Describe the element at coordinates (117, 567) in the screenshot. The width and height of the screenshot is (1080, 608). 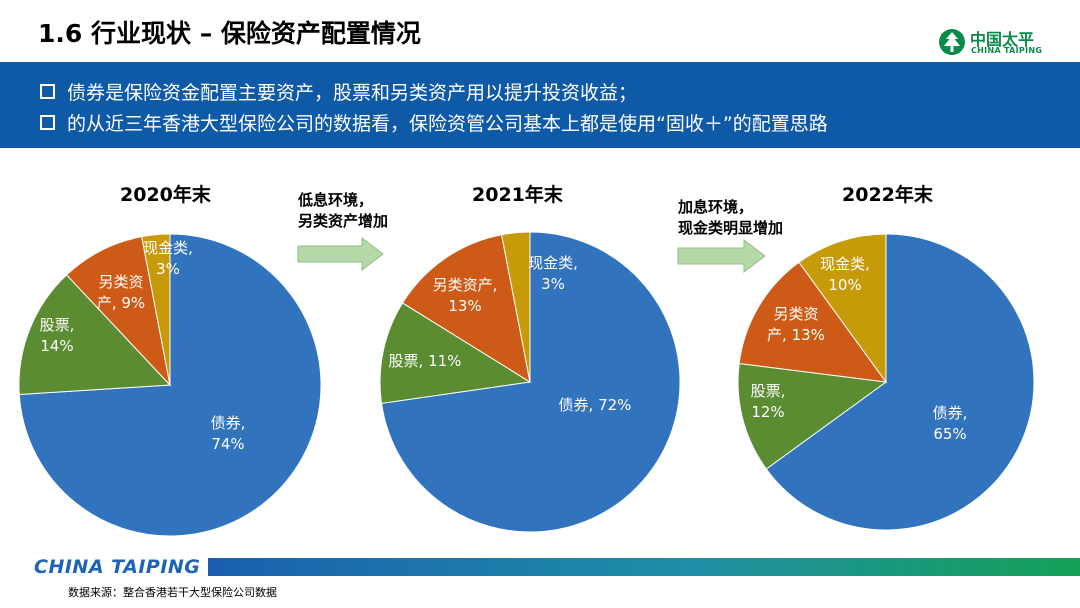
I see `footer-brand: CHINA TAIPING` at that location.